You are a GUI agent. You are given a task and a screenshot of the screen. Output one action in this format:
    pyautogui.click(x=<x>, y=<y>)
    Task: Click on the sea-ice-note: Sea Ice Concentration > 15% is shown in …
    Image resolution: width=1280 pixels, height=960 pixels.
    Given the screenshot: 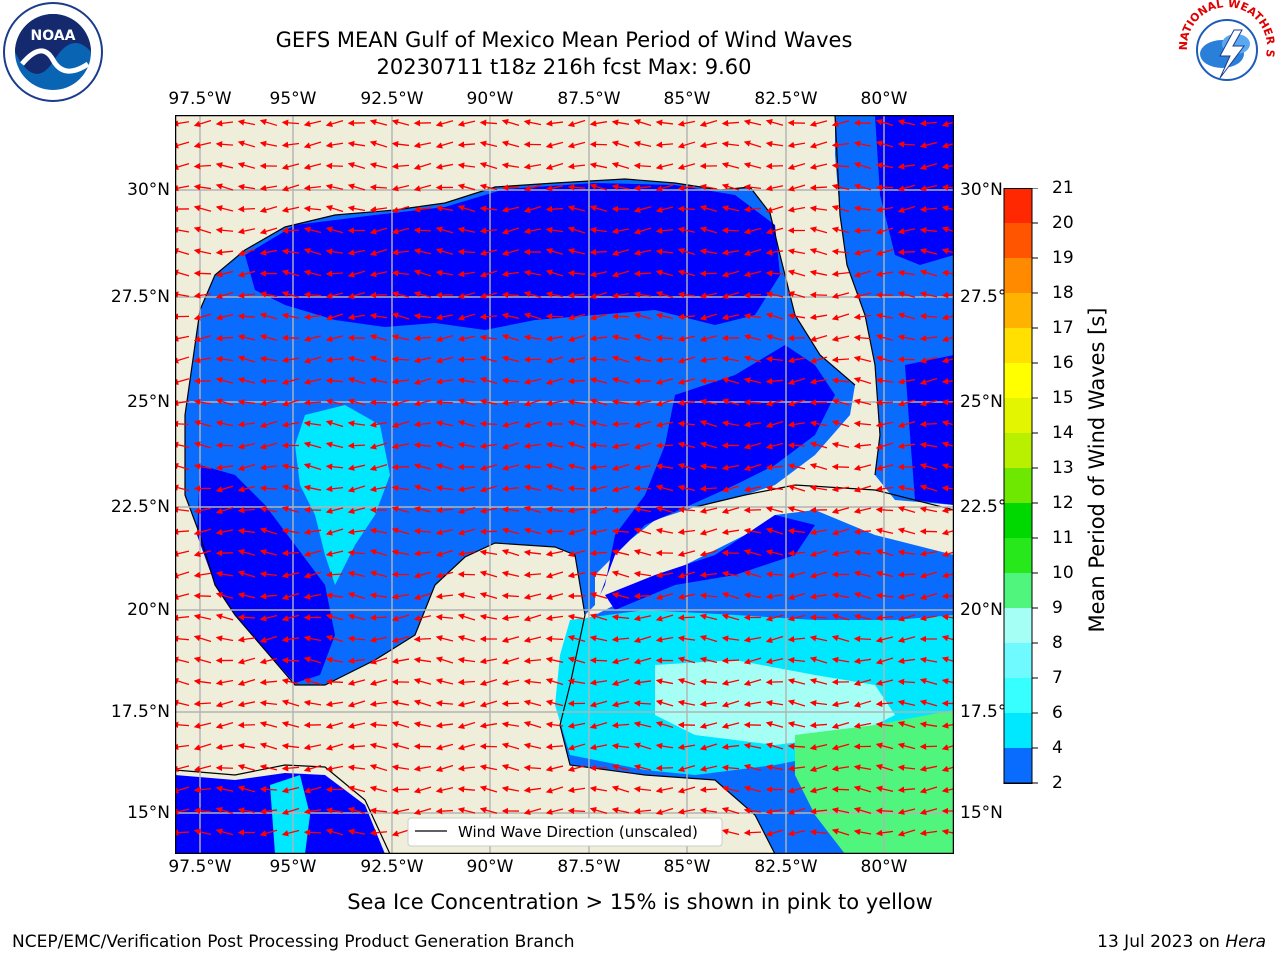 What is the action you would take?
    pyautogui.click(x=640, y=902)
    